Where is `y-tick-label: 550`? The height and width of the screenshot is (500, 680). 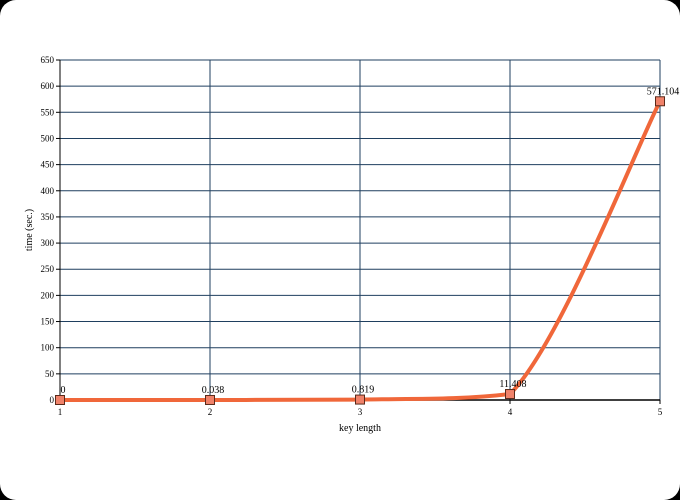
y-tick-label: 550 is located at coordinates (48, 112).